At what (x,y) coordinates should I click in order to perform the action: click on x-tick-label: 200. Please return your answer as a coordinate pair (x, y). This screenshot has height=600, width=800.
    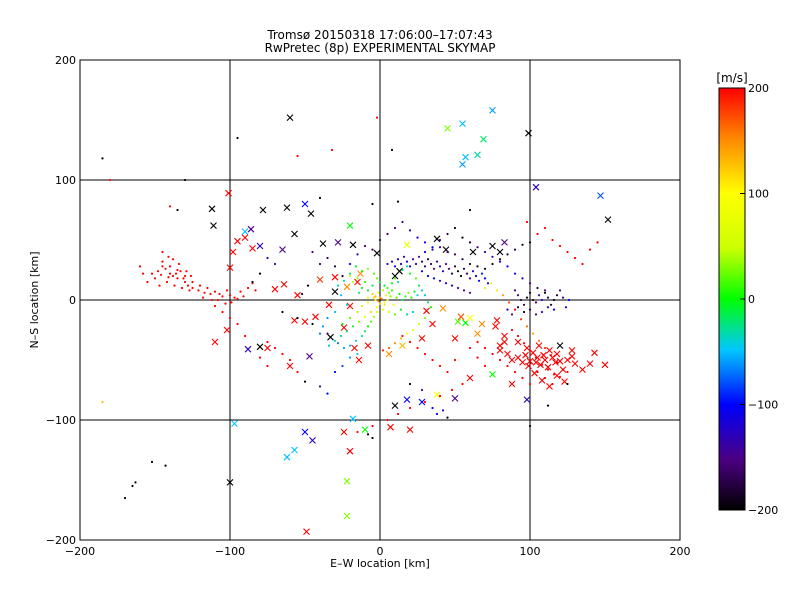
    Looking at the image, I should click on (680, 551).